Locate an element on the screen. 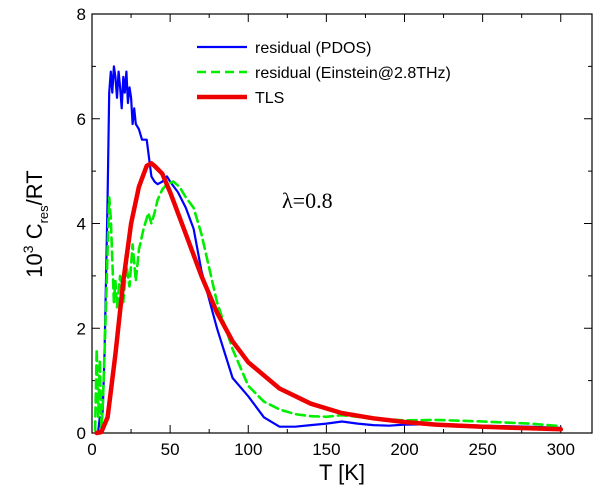 The width and height of the screenshot is (594, 491). y-axis-title-suffix: /RT is located at coordinates (34, 187).